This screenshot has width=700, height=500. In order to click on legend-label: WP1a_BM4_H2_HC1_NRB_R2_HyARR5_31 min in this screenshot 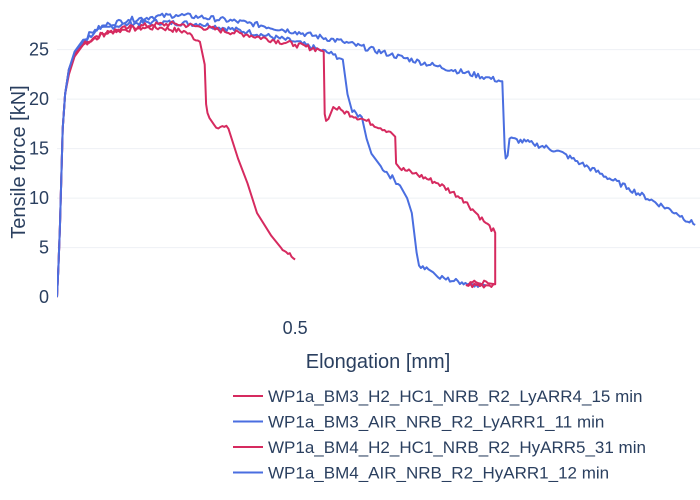, I will do `click(457, 447)`.